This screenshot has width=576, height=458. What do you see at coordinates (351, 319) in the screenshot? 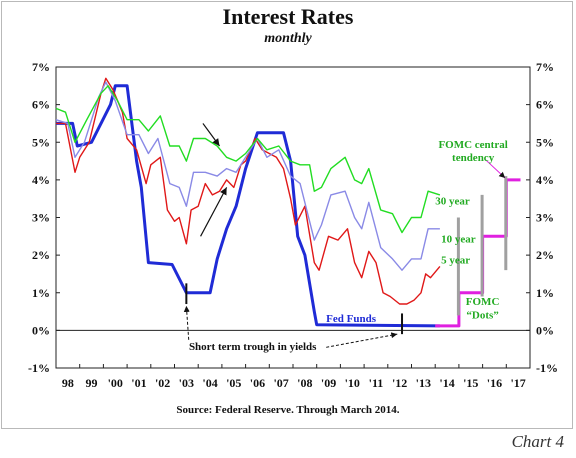
I see `label-fed-funds: Fed Funds` at bounding box center [351, 319].